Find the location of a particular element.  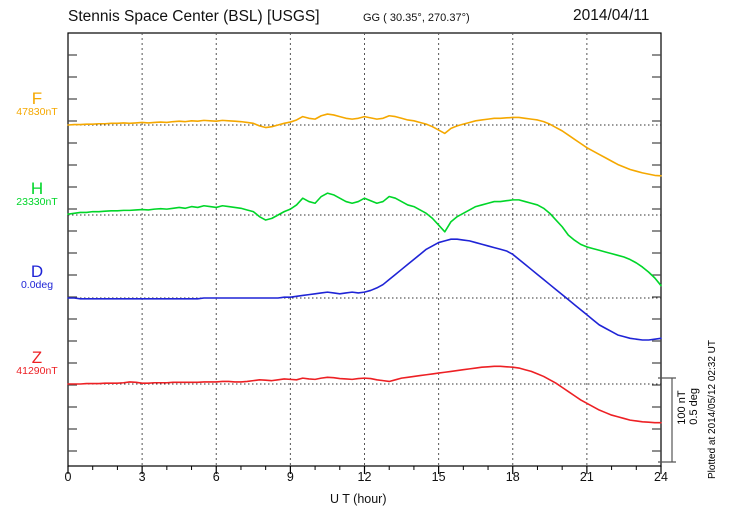

observation-date: 2014/04/11 is located at coordinates (611, 15).